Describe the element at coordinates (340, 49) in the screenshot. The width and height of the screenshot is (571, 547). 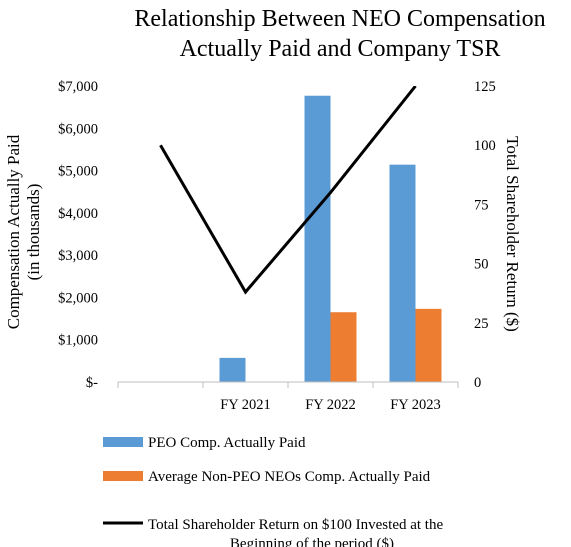
I see `chart-title-line-2: Actually Paid and Company TSR` at that location.